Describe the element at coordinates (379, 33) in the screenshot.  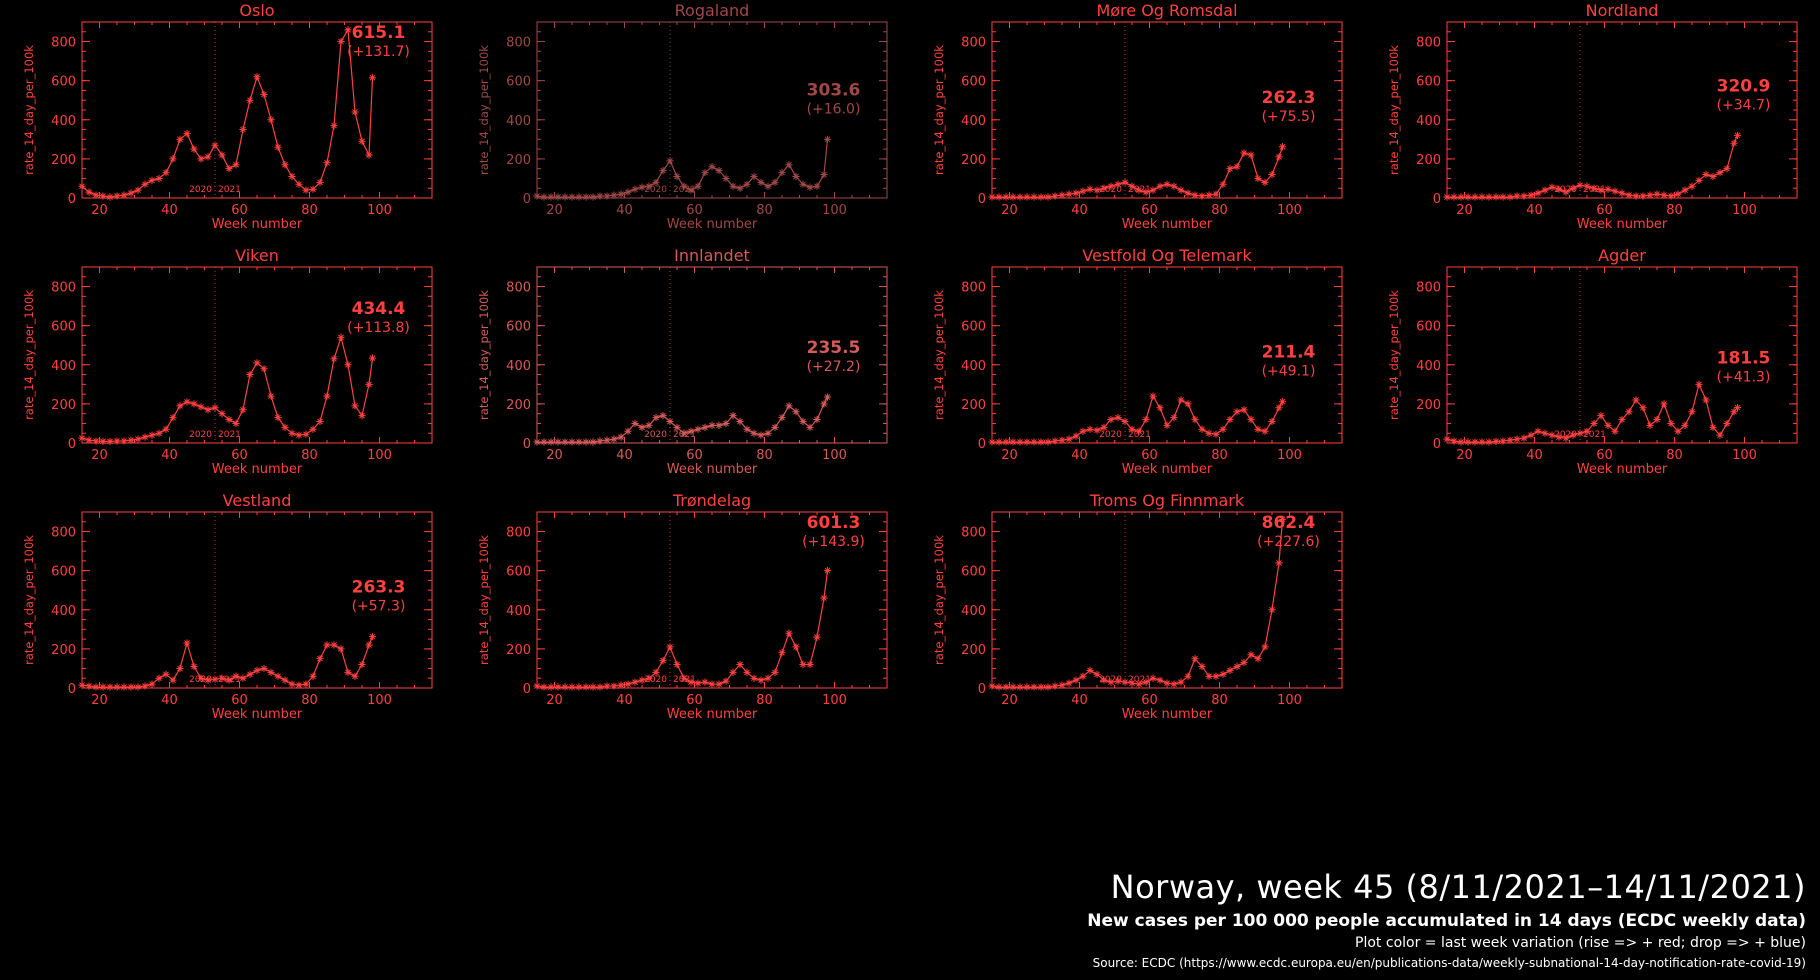
I see `last-value-label: 615.1` at that location.